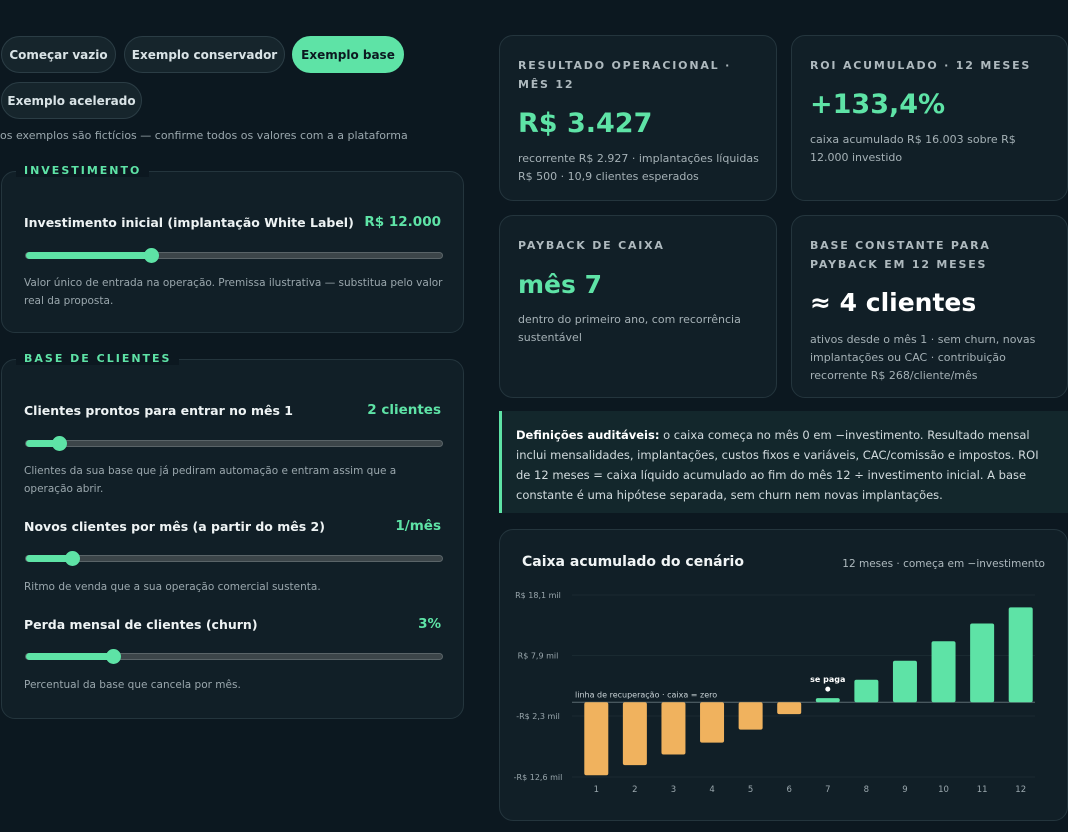  Describe the element at coordinates (418, 526) in the screenshot. I see `new-clients-value: 1/mês` at that location.